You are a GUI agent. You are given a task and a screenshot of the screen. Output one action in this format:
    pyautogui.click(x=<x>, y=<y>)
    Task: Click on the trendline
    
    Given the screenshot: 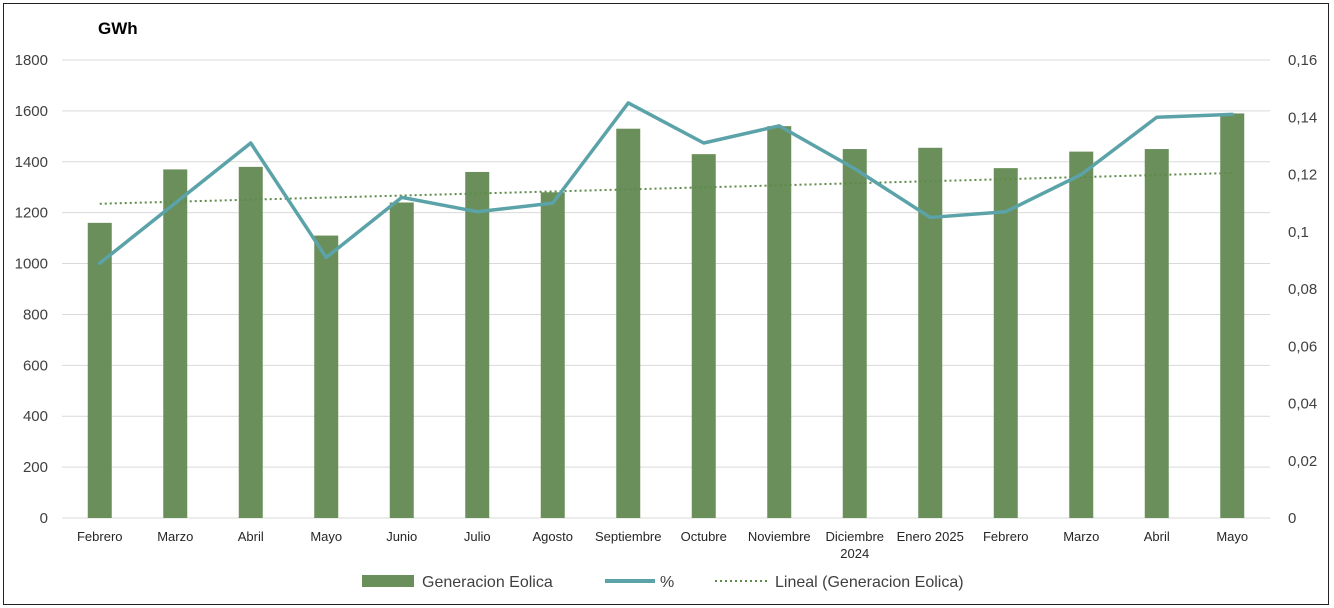 What is the action you would take?
    pyautogui.click(x=666, y=188)
    